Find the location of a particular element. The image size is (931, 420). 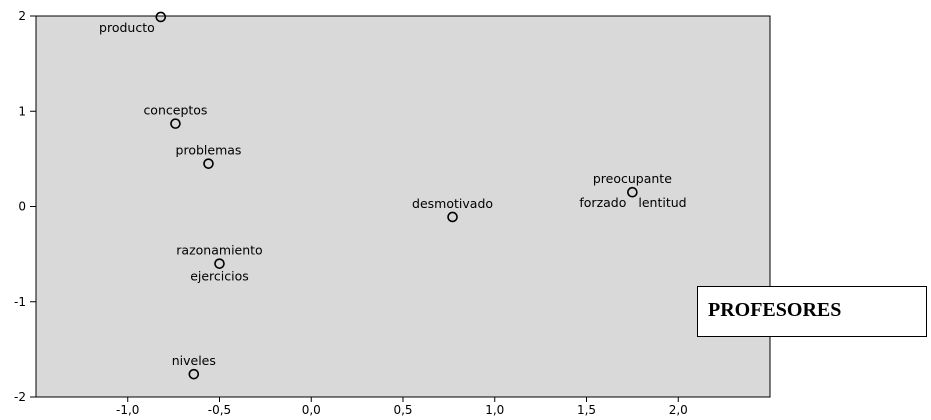

caption-box: PROFESORES is located at coordinates (812, 311).